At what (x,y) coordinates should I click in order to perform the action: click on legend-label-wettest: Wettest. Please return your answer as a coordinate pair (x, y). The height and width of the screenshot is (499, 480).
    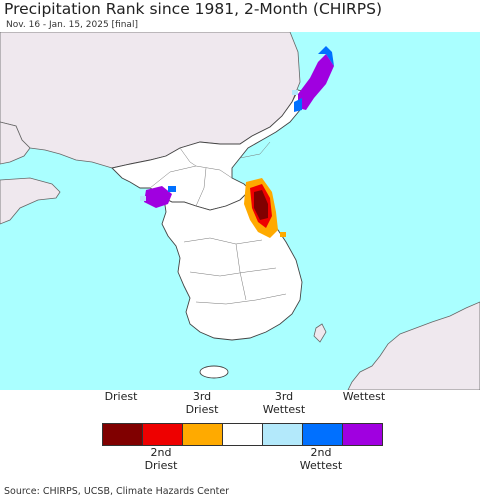
    Looking at the image, I should click on (364, 396).